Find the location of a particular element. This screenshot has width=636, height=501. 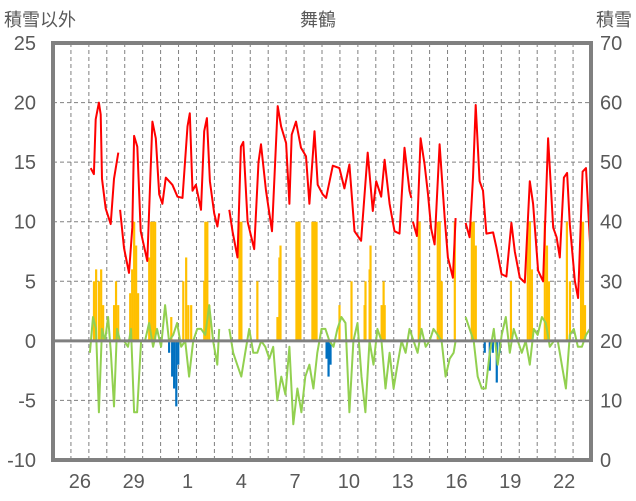

right-tick-label: 50 is located at coordinates (611, 163).